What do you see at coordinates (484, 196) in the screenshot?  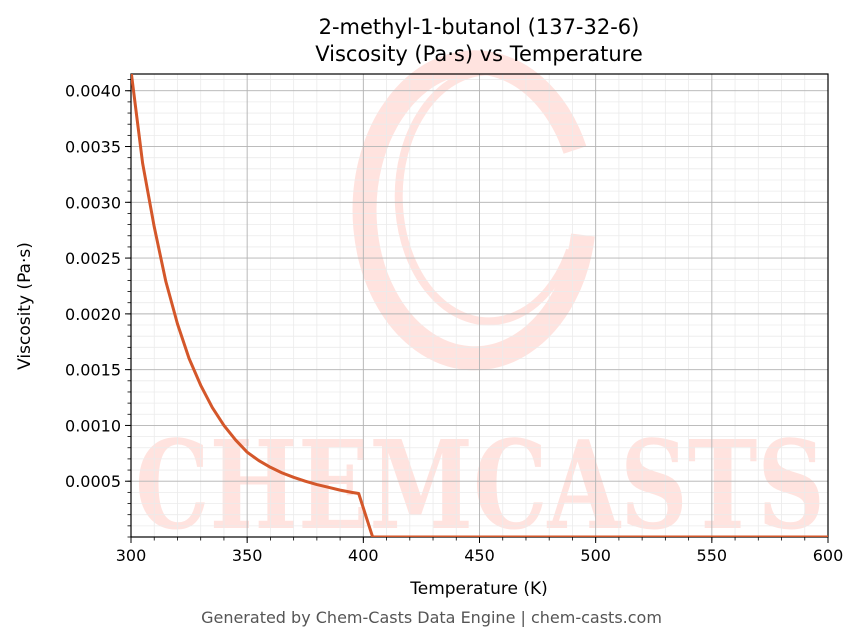 I see `watermark-swirl-inner` at bounding box center [484, 196].